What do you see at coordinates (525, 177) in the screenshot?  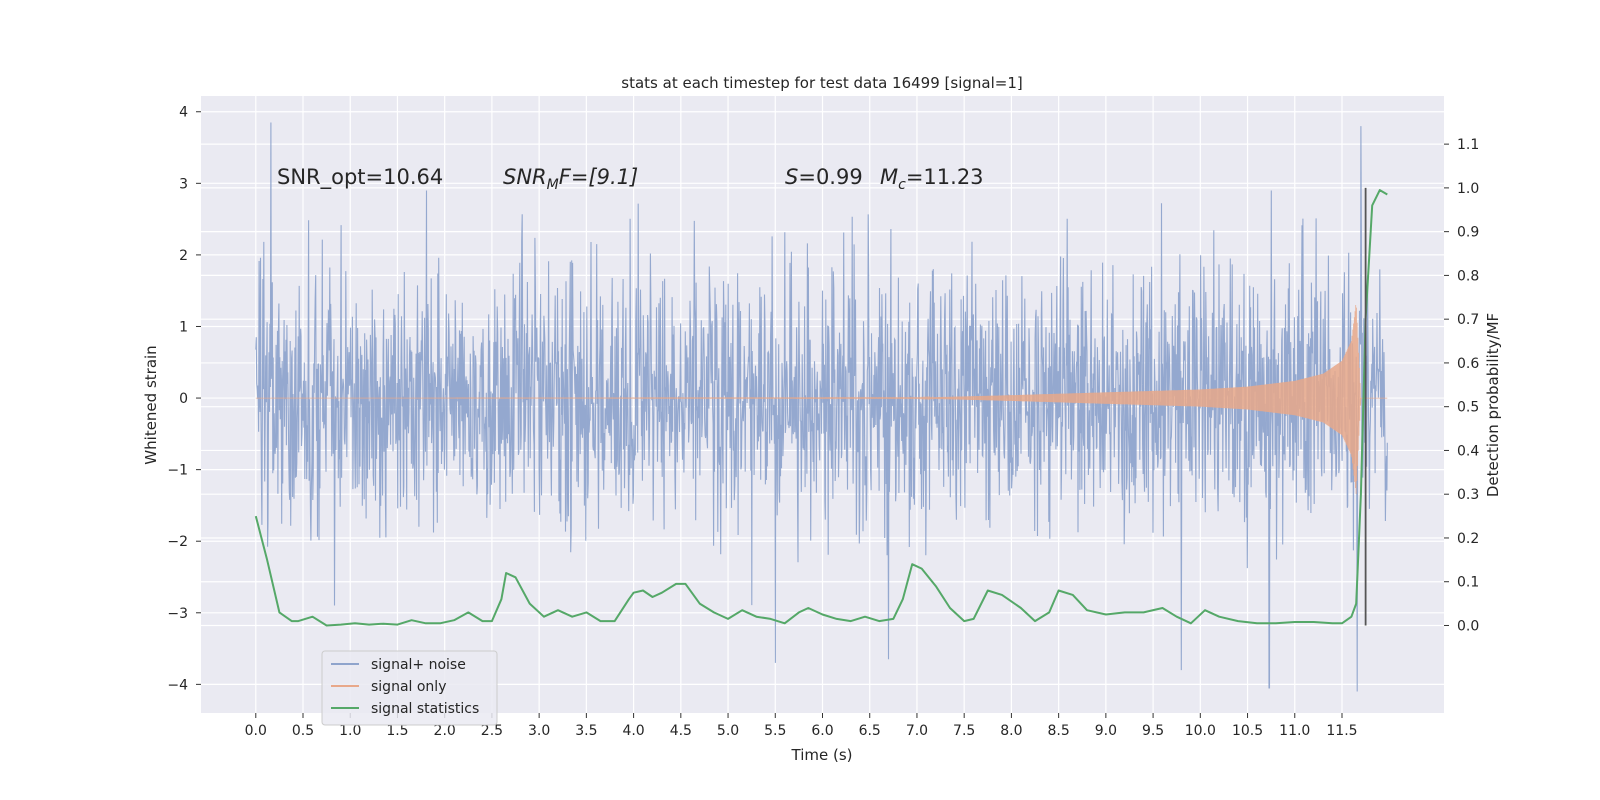 I see `annotation-snr-mf-main: SNR` at bounding box center [525, 177].